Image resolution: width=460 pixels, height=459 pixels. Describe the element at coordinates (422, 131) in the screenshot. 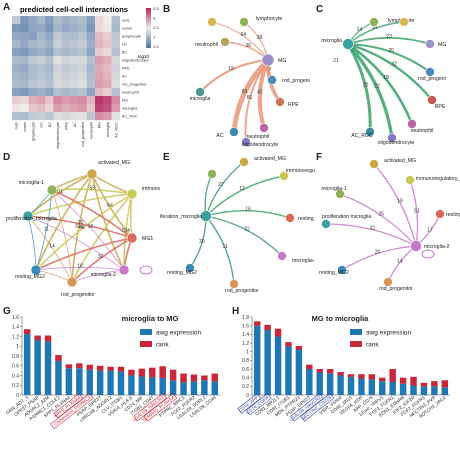

I see `network-node-label: neutrophil` at that location.